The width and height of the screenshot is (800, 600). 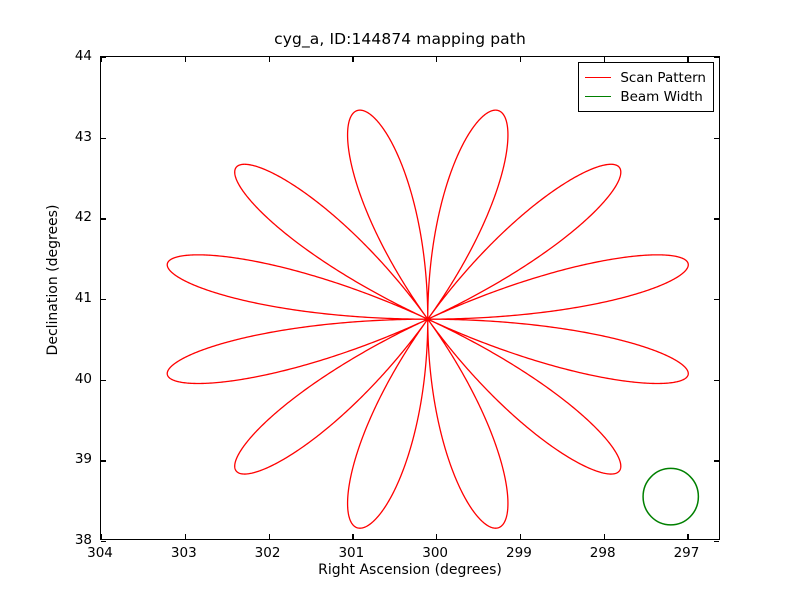 I want to click on y-tick-label: 42, so click(x=83, y=217).